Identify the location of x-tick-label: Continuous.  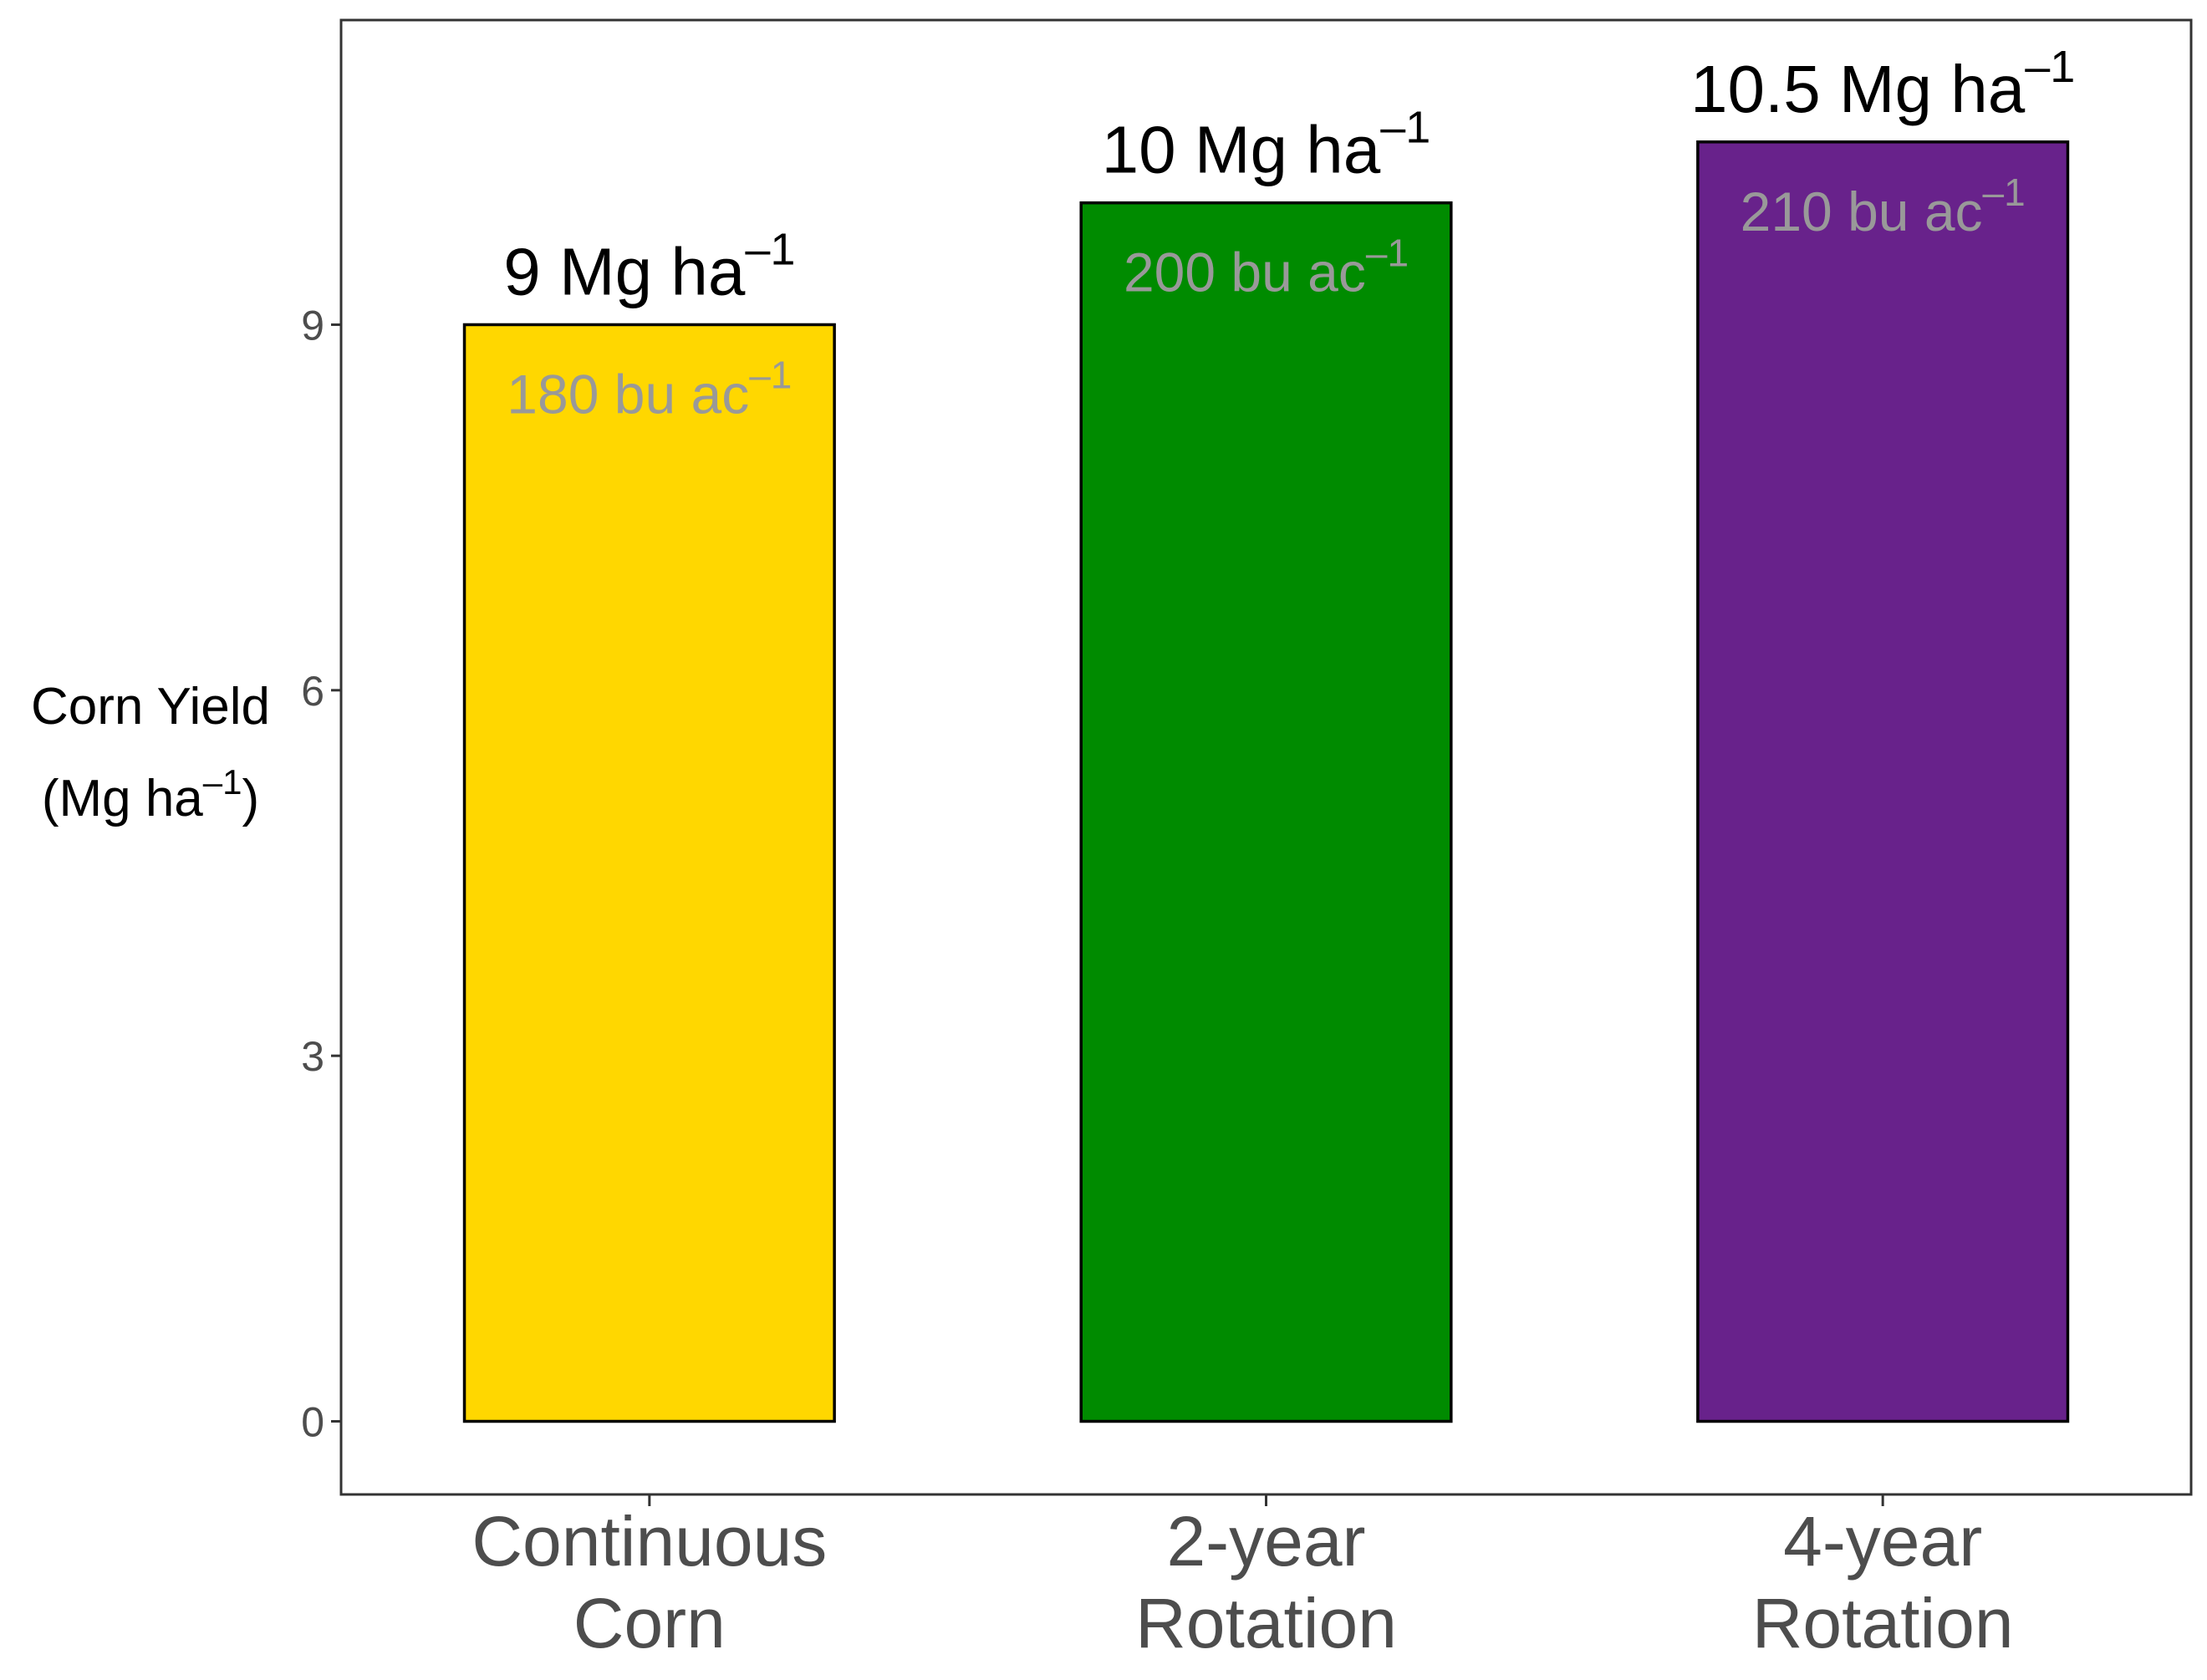
(649, 1541).